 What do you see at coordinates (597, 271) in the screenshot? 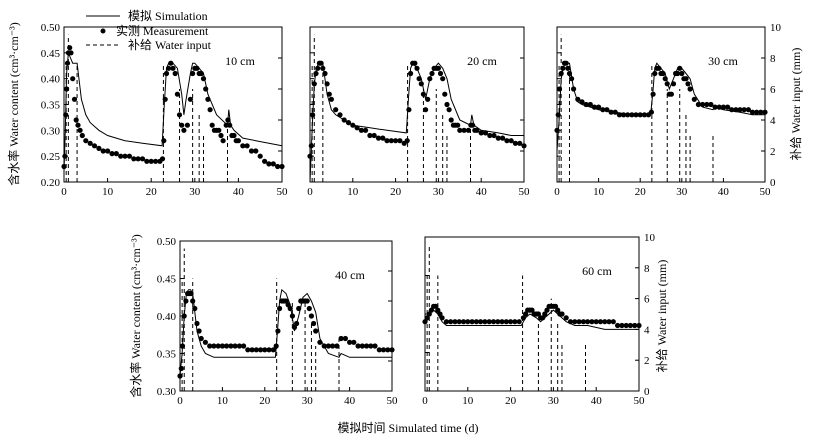
I see `panel-label: 60 cm` at bounding box center [597, 271].